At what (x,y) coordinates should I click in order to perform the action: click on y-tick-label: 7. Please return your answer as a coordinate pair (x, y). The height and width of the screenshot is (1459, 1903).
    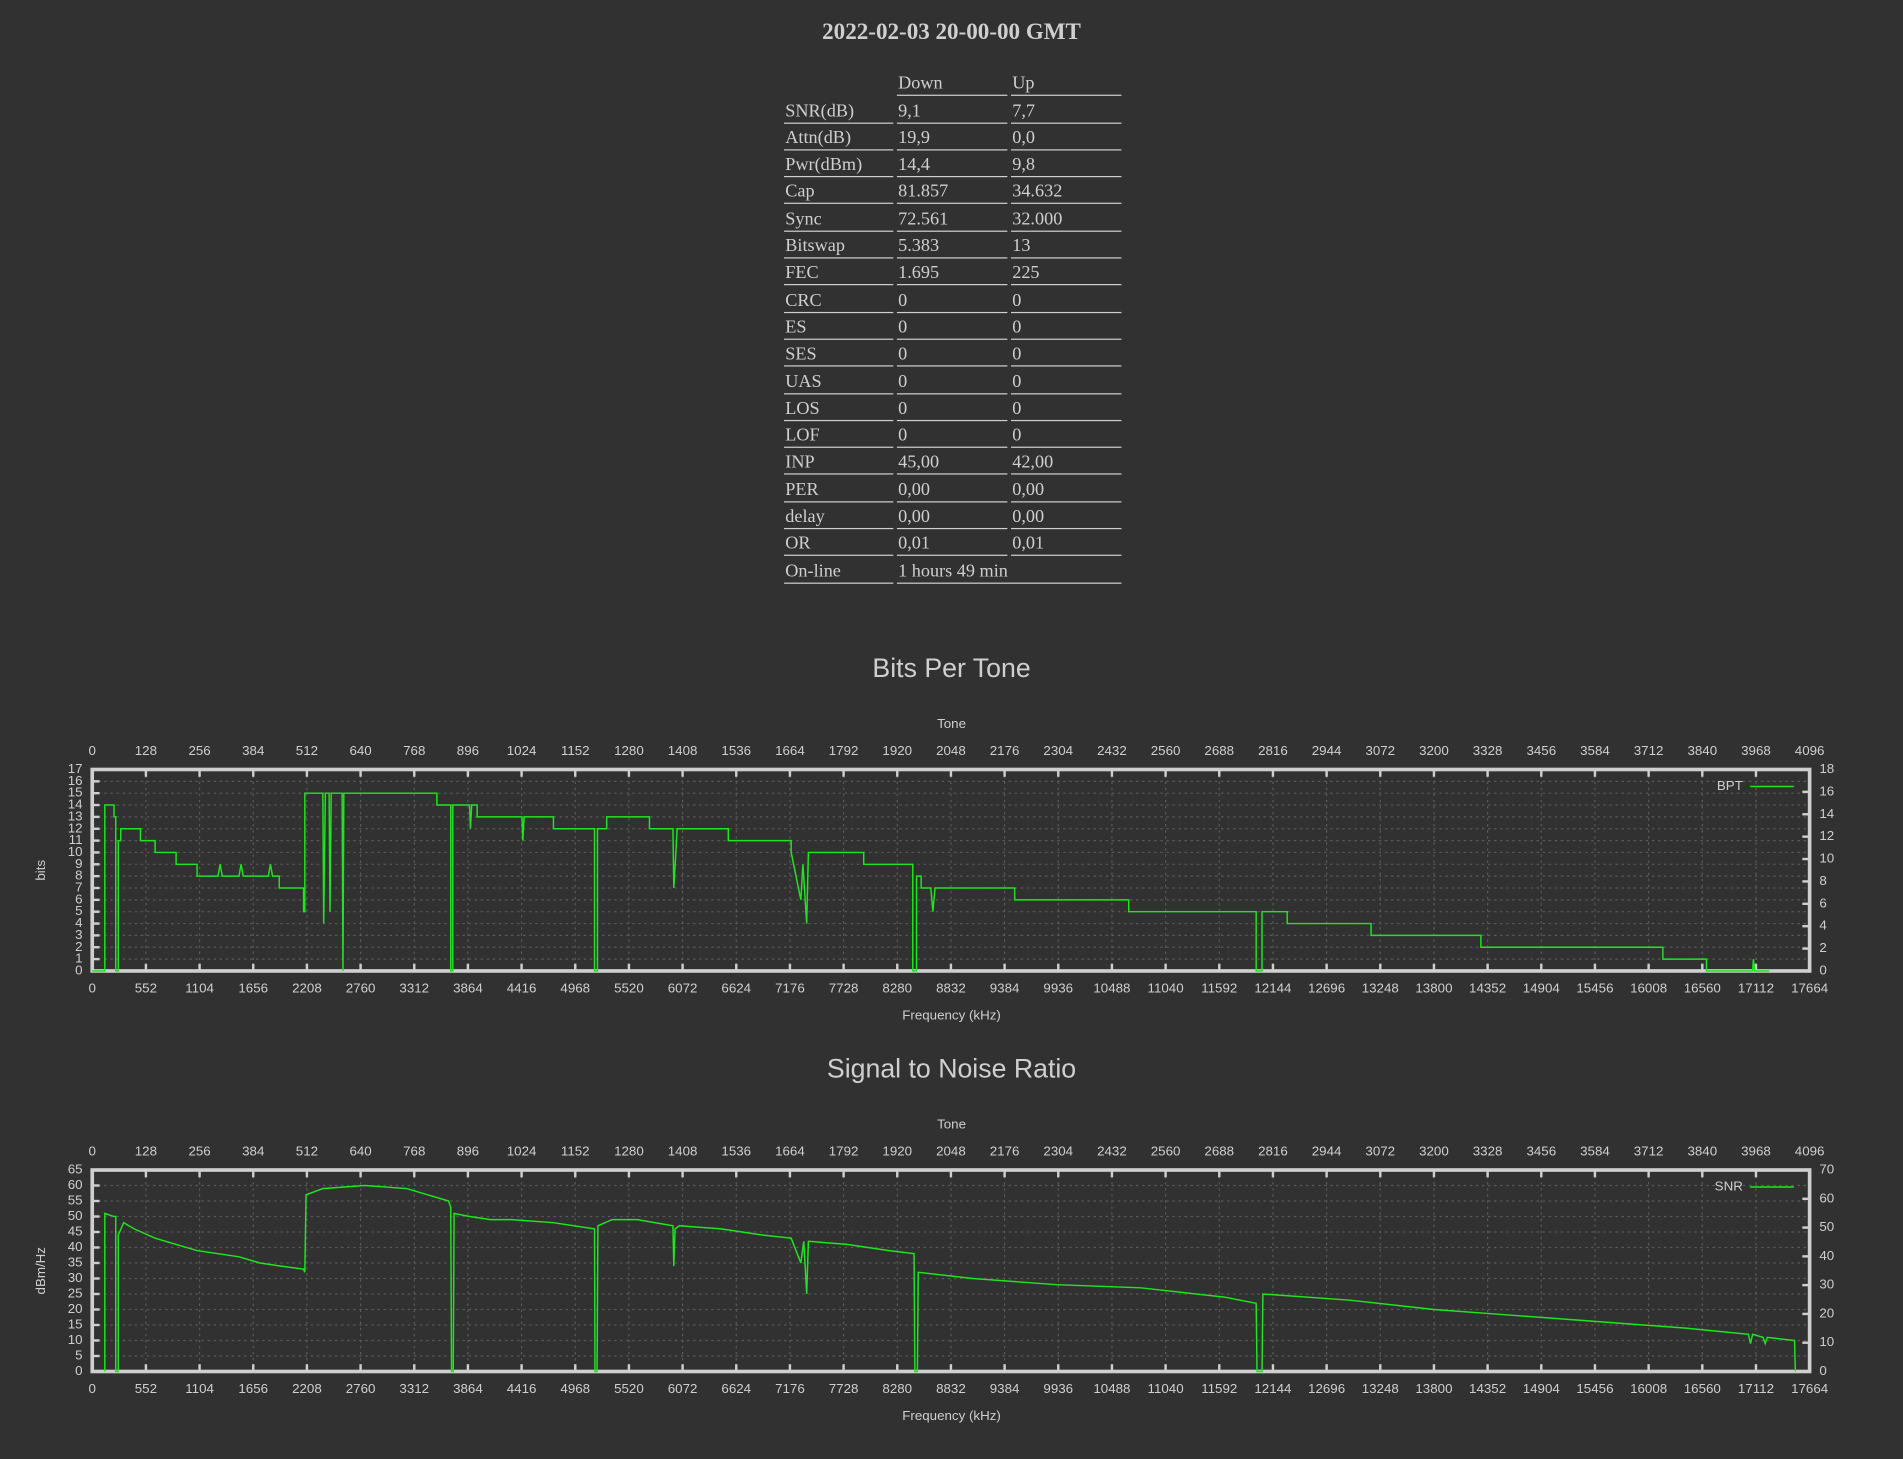
    Looking at the image, I should click on (78, 887).